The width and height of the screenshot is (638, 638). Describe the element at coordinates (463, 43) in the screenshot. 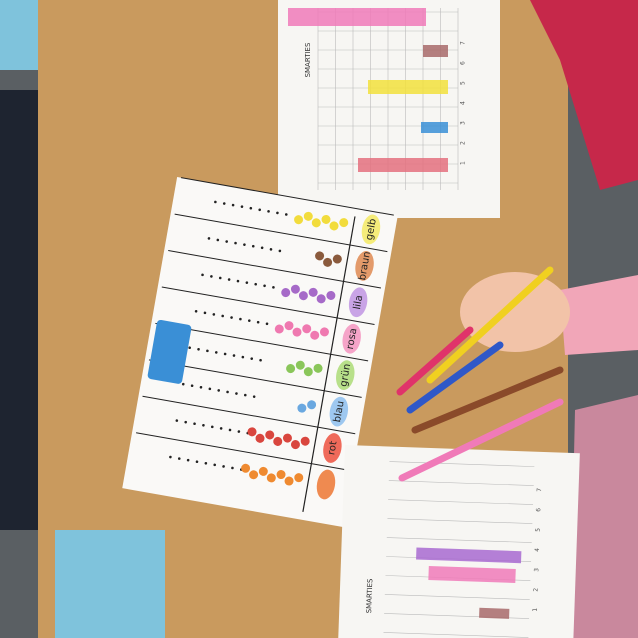

I see `axis-label: 7` at that location.